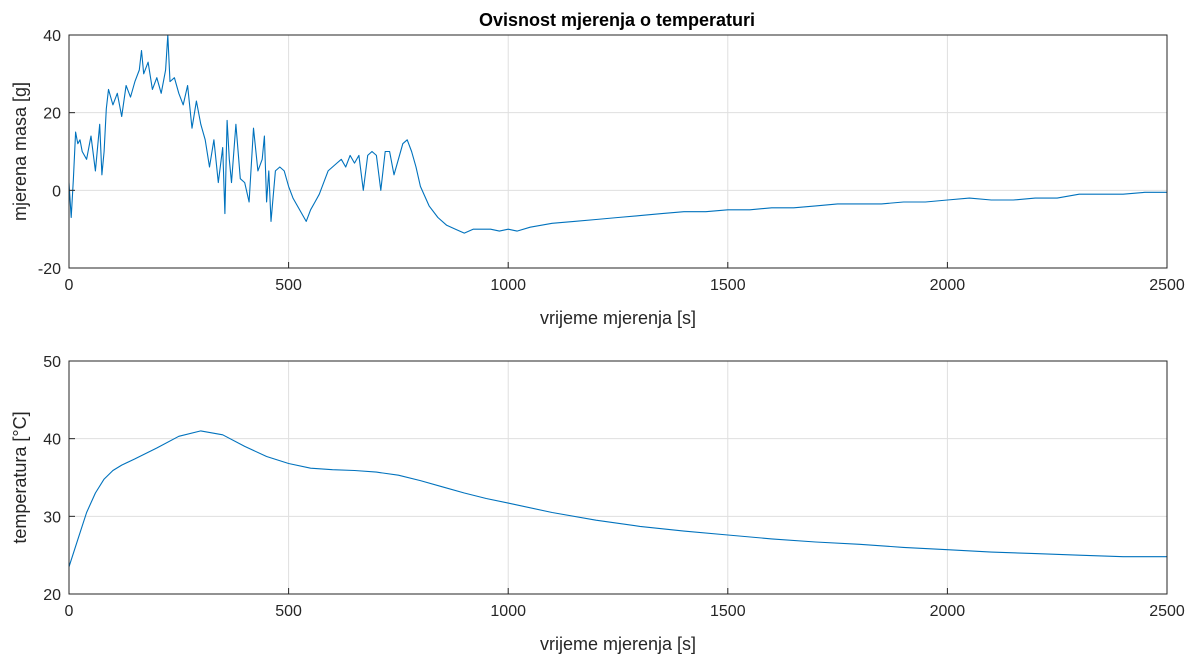  I want to click on top-plot-xlabel: vrijeme mjerenja [s], so click(618, 318).